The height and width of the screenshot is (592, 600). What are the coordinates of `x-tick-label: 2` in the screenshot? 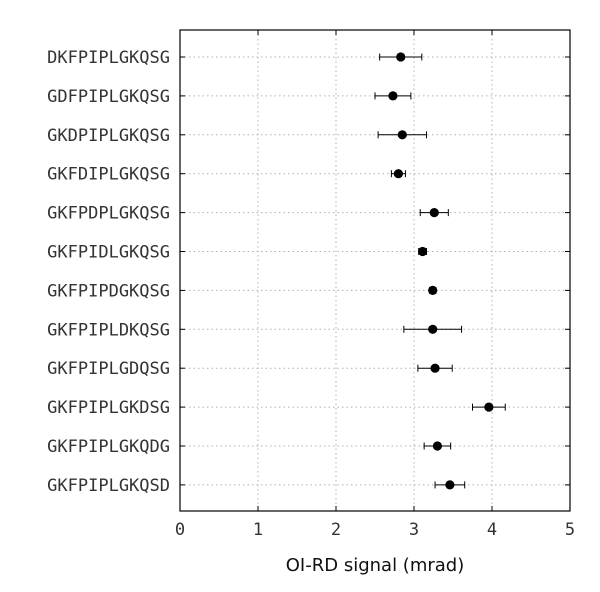 It's located at (336, 530).